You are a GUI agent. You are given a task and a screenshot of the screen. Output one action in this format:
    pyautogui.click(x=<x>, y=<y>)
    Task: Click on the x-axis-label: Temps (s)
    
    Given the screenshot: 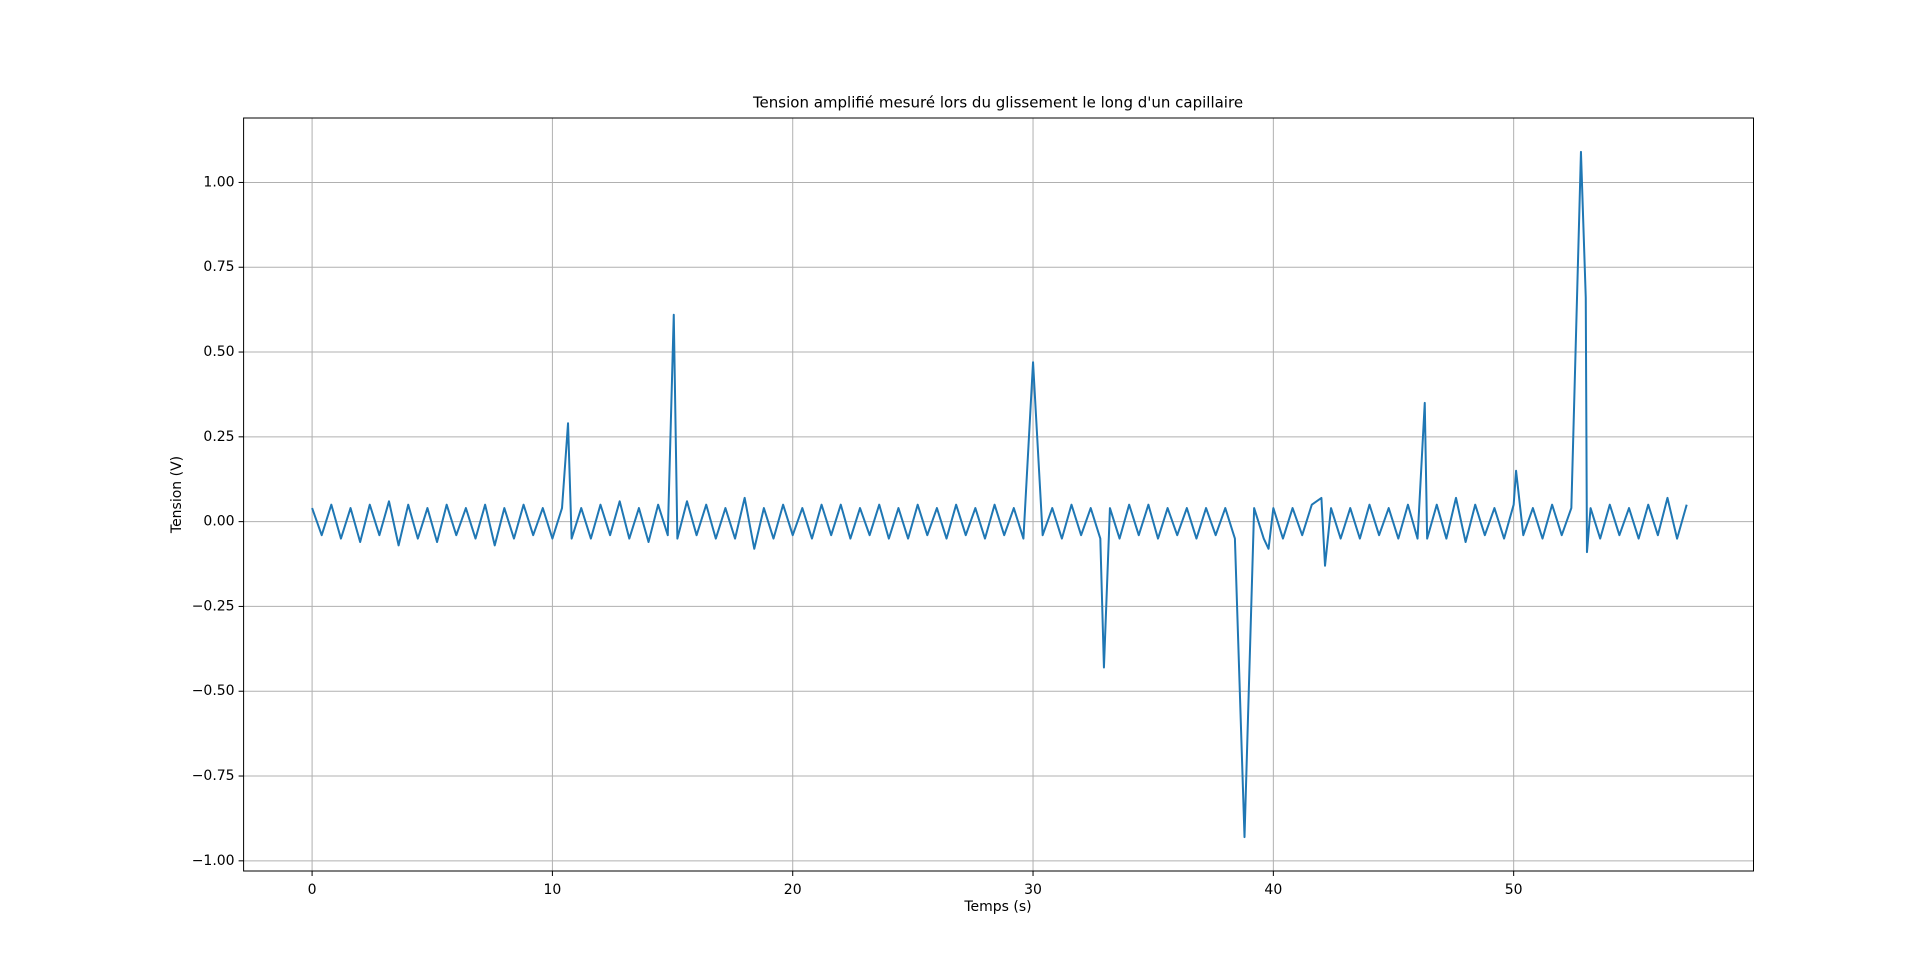 What is the action you would take?
    pyautogui.click(x=997, y=907)
    